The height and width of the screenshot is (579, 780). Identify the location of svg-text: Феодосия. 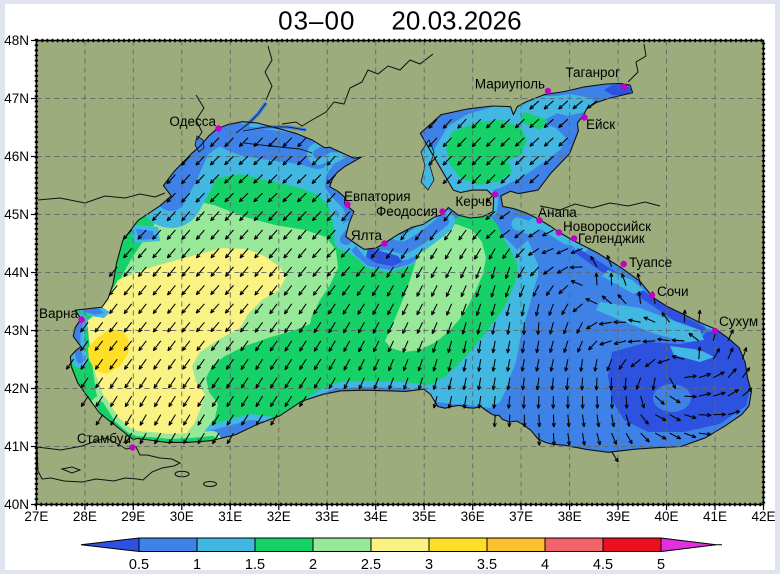
(407, 211).